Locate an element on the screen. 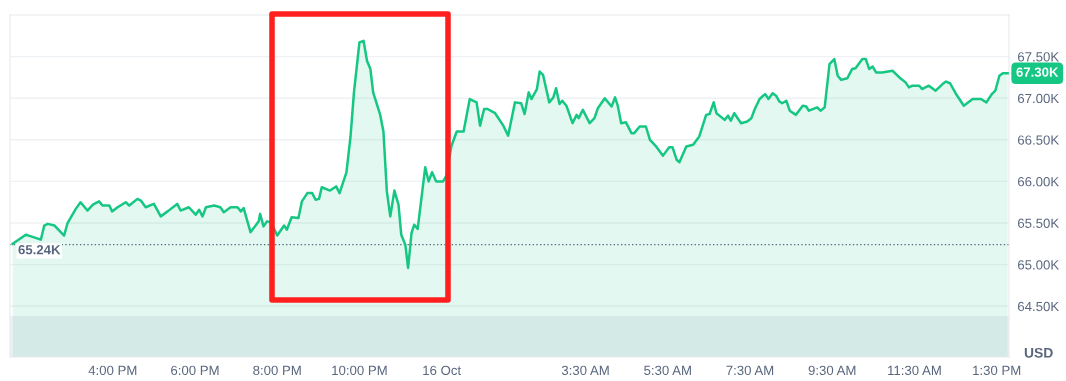  y-axis-title: USD is located at coordinates (1038, 352).